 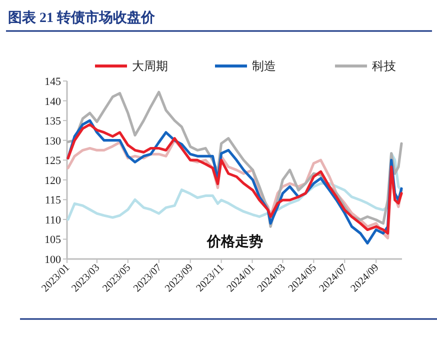 What do you see at coordinates (264, 66) in the screenshot?
I see `legend-label: 制造` at bounding box center [264, 66].